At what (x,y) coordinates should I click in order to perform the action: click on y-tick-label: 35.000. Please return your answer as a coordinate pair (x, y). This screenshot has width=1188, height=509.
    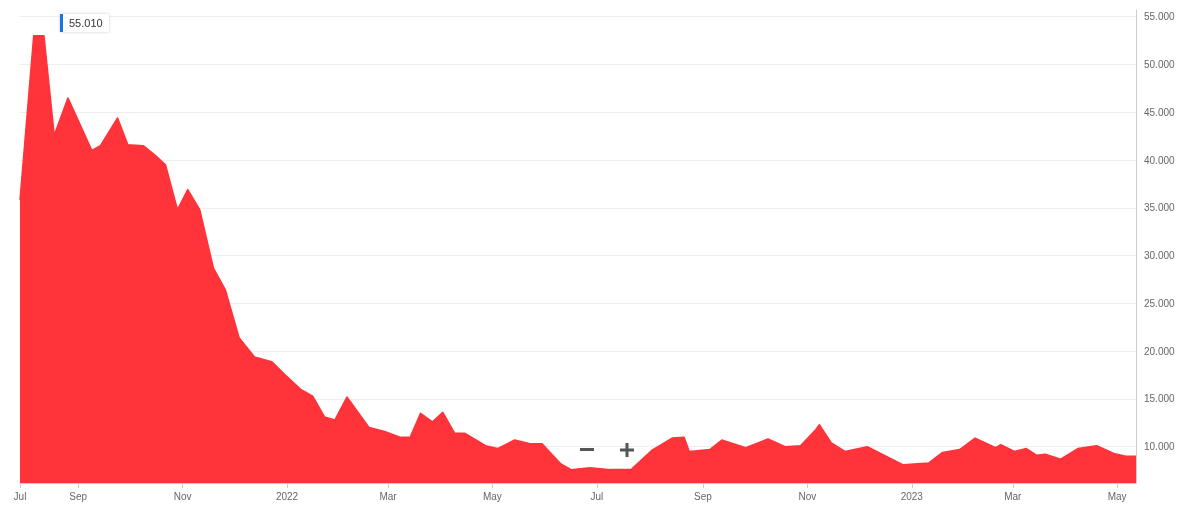
    Looking at the image, I should click on (1160, 208).